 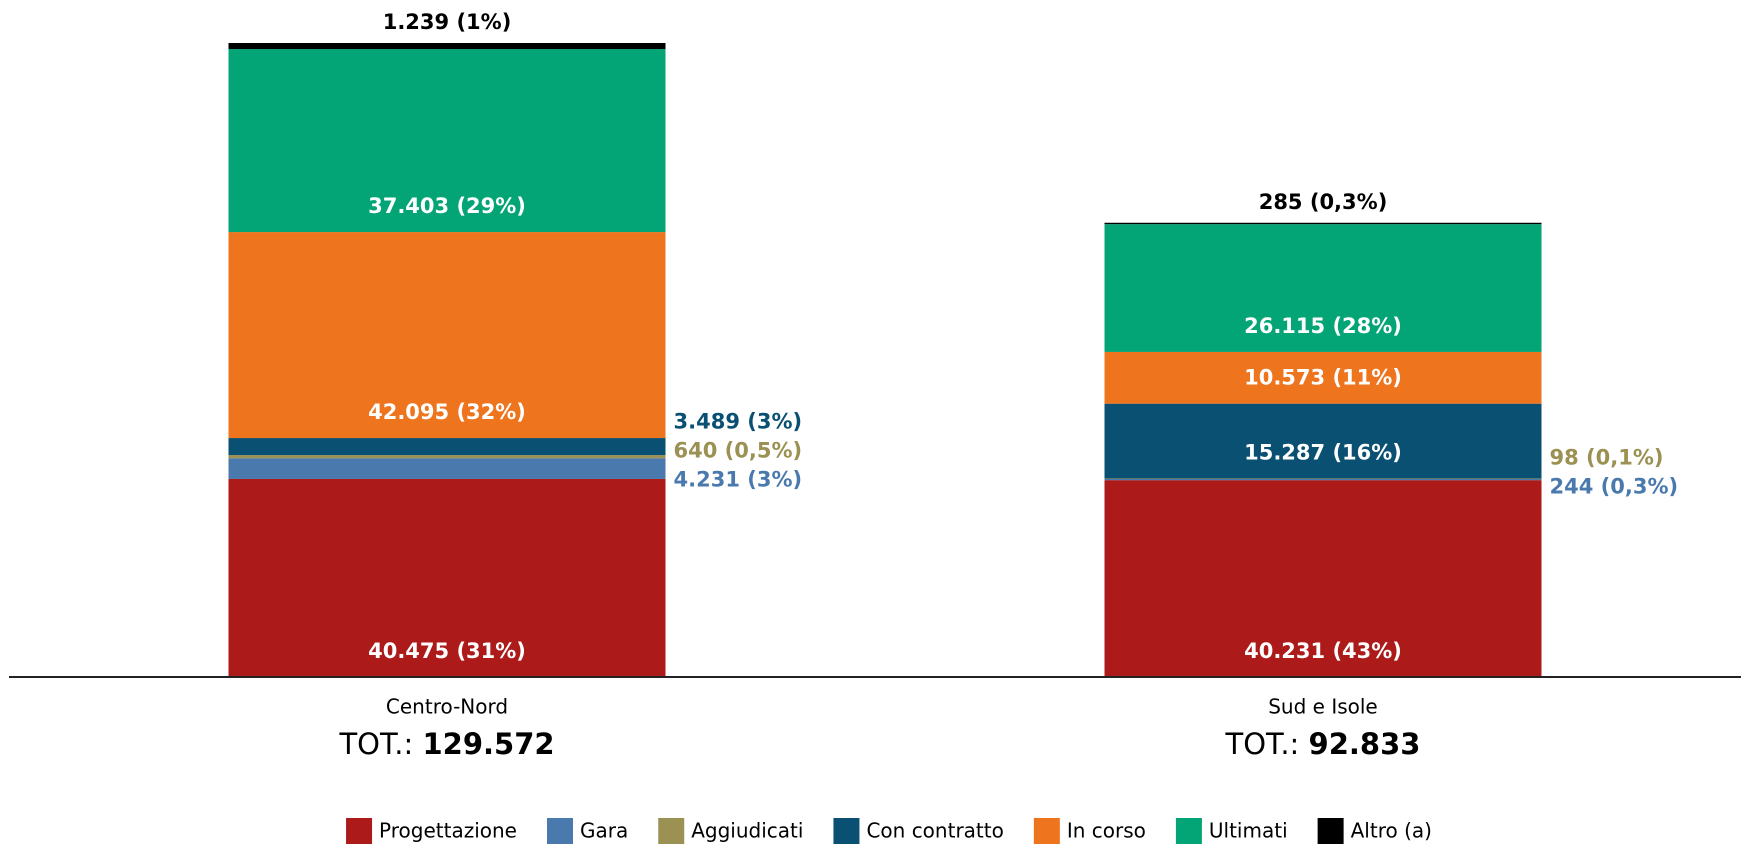 I want to click on legend-label: Ultimati, so click(x=1248, y=831).